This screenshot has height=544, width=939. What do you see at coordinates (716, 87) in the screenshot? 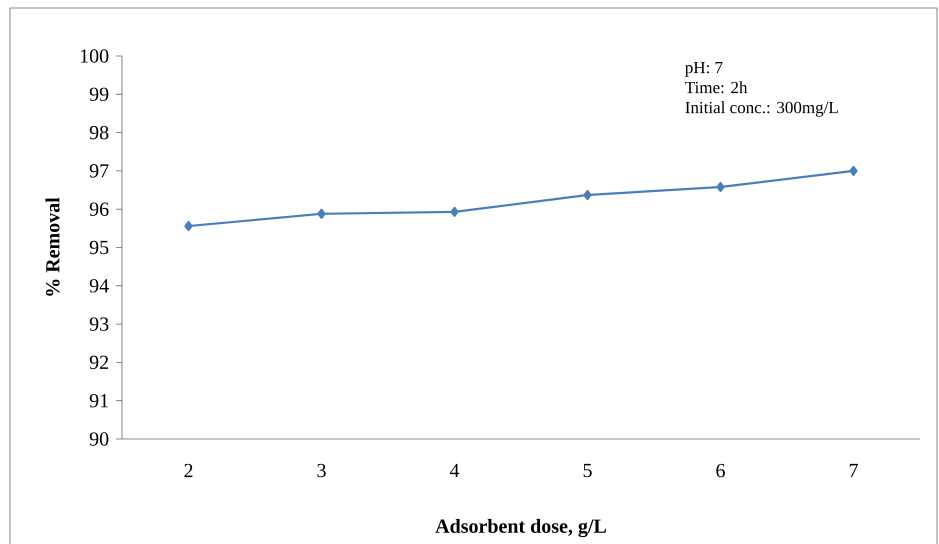
I see `annotation: Time: 2h` at bounding box center [716, 87].